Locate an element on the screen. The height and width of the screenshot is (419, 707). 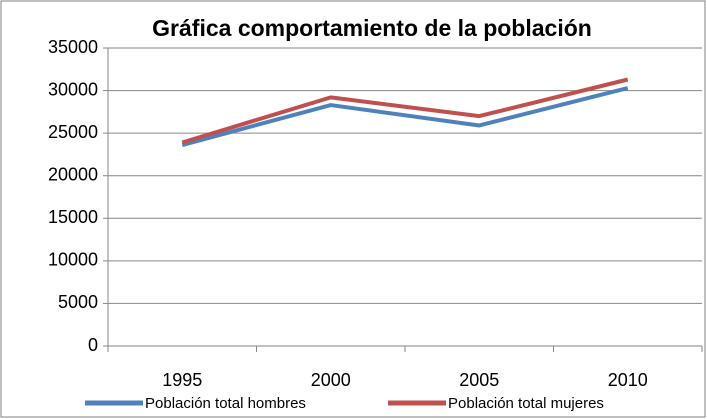
y-tick-label: 30000 is located at coordinates (73, 89).